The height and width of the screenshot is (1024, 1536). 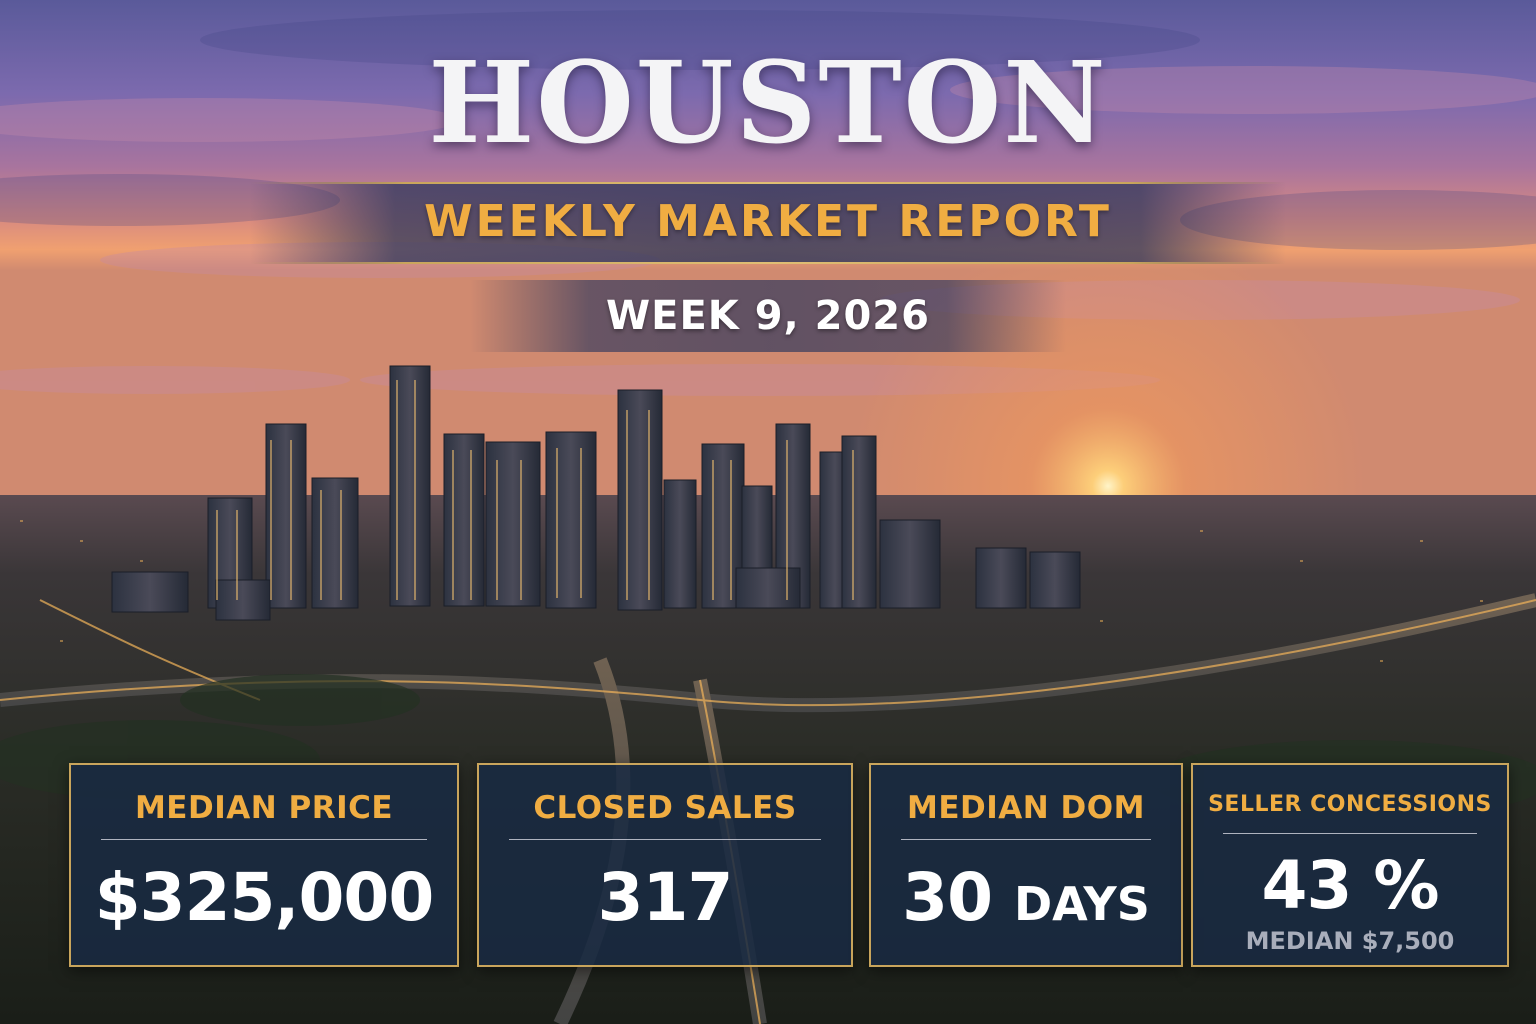 I want to click on stat-card-median-price: MEDIAN PRICE $325,000, so click(x=264, y=865).